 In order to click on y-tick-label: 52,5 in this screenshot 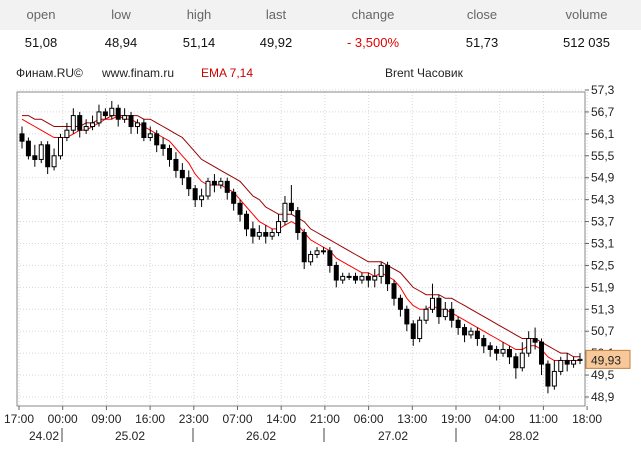, I will do `click(603, 265)`.